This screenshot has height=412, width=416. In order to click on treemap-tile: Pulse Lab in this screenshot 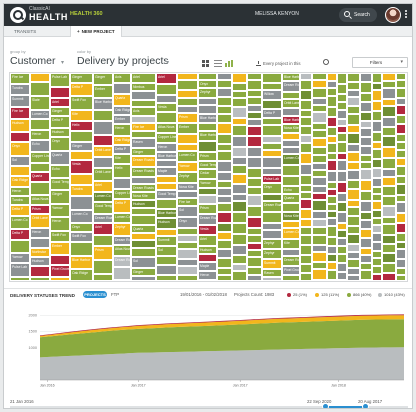, I will do `click(272, 179)`.